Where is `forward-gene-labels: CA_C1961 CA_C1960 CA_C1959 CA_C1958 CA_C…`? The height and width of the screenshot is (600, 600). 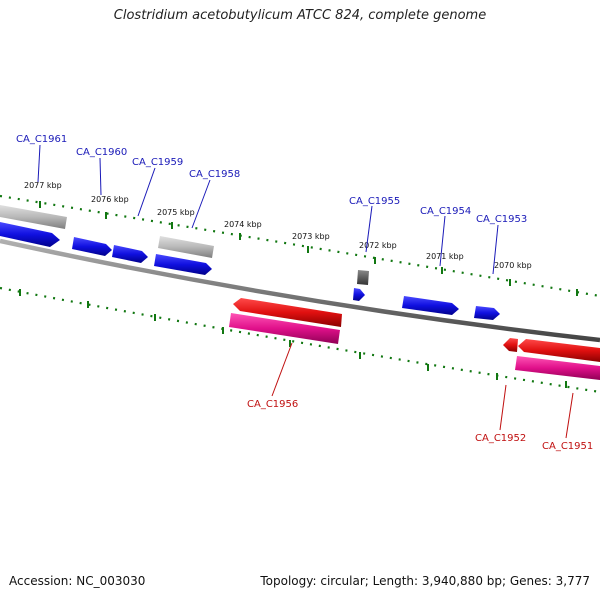 forward-gene-labels: CA_C1961 CA_C1960 CA_C1959 CA_C1958 CA_C… is located at coordinates (271, 179).